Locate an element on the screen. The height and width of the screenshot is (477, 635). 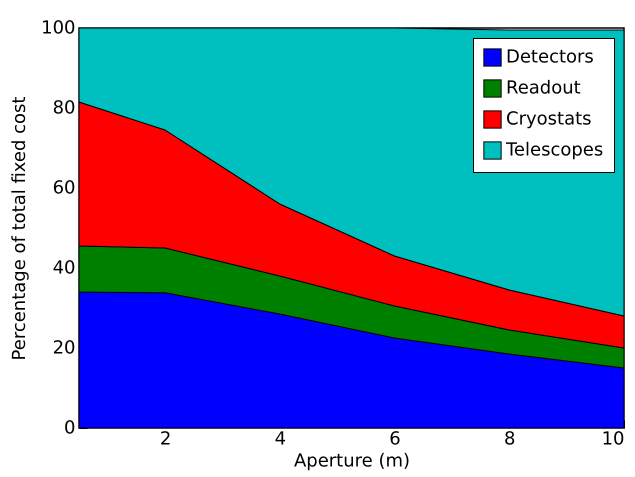
x-tick-label: 6 is located at coordinates (395, 439).